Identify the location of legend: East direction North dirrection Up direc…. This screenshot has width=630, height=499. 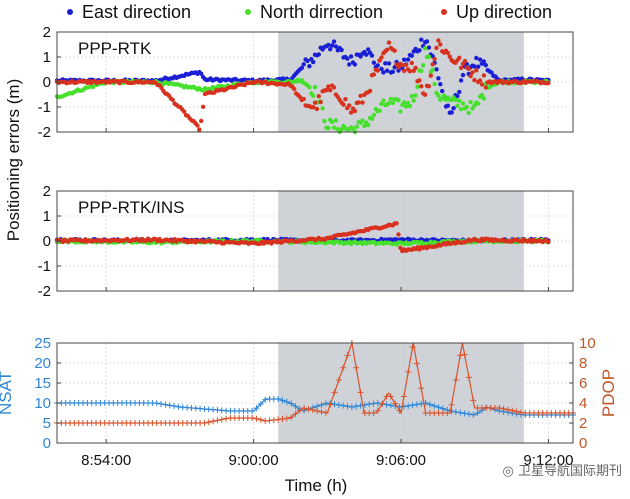
(309, 12).